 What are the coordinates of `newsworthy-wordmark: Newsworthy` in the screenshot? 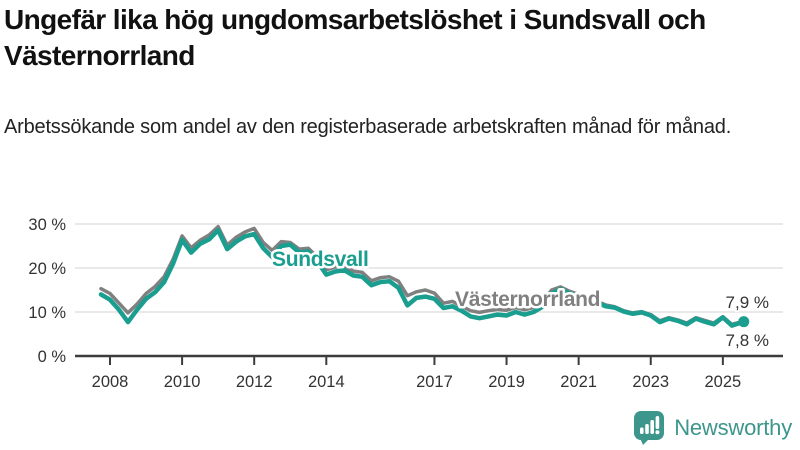 It's located at (733, 427).